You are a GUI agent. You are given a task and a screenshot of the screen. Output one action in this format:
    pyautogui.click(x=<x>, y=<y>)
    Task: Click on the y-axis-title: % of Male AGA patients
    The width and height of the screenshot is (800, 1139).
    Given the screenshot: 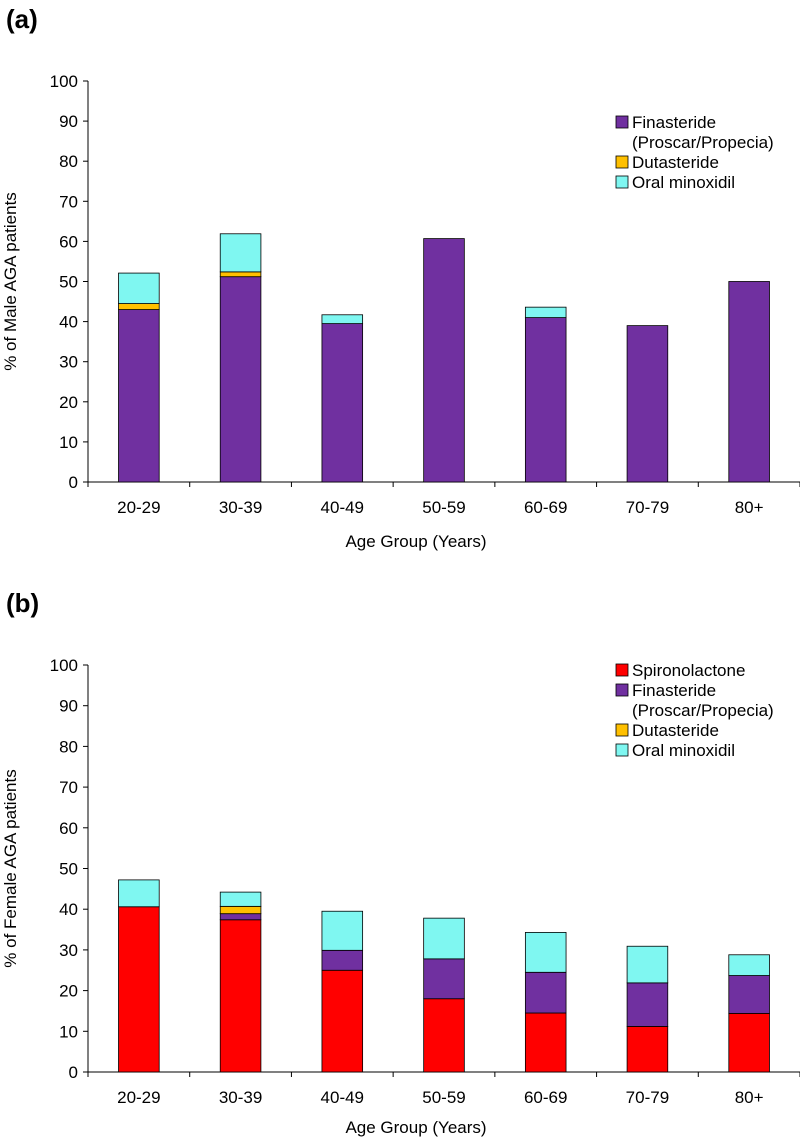 What is the action you would take?
    pyautogui.click(x=10, y=281)
    